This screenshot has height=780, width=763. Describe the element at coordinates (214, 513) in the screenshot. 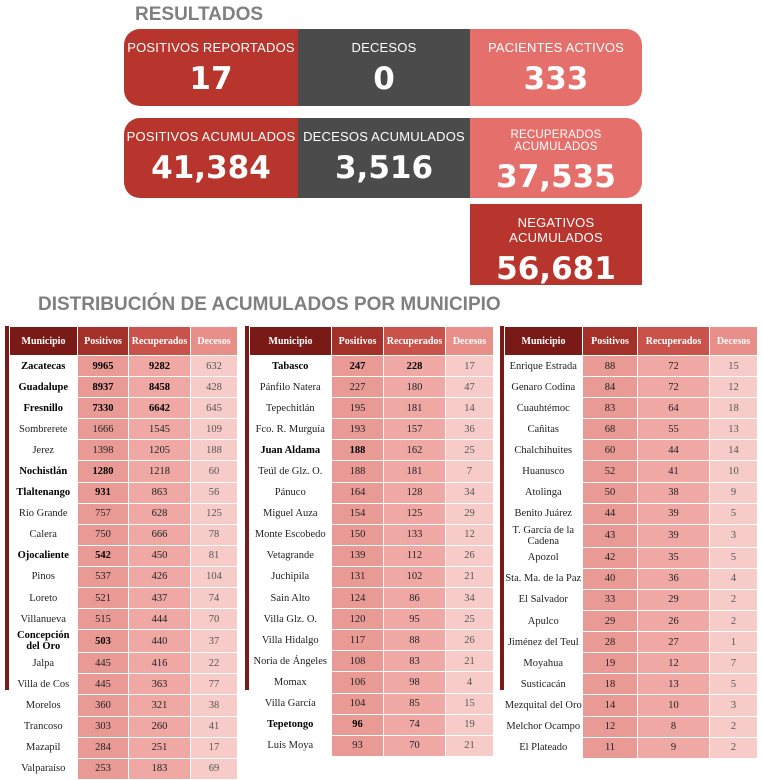

I see `table-cell-decesos: 125` at that location.